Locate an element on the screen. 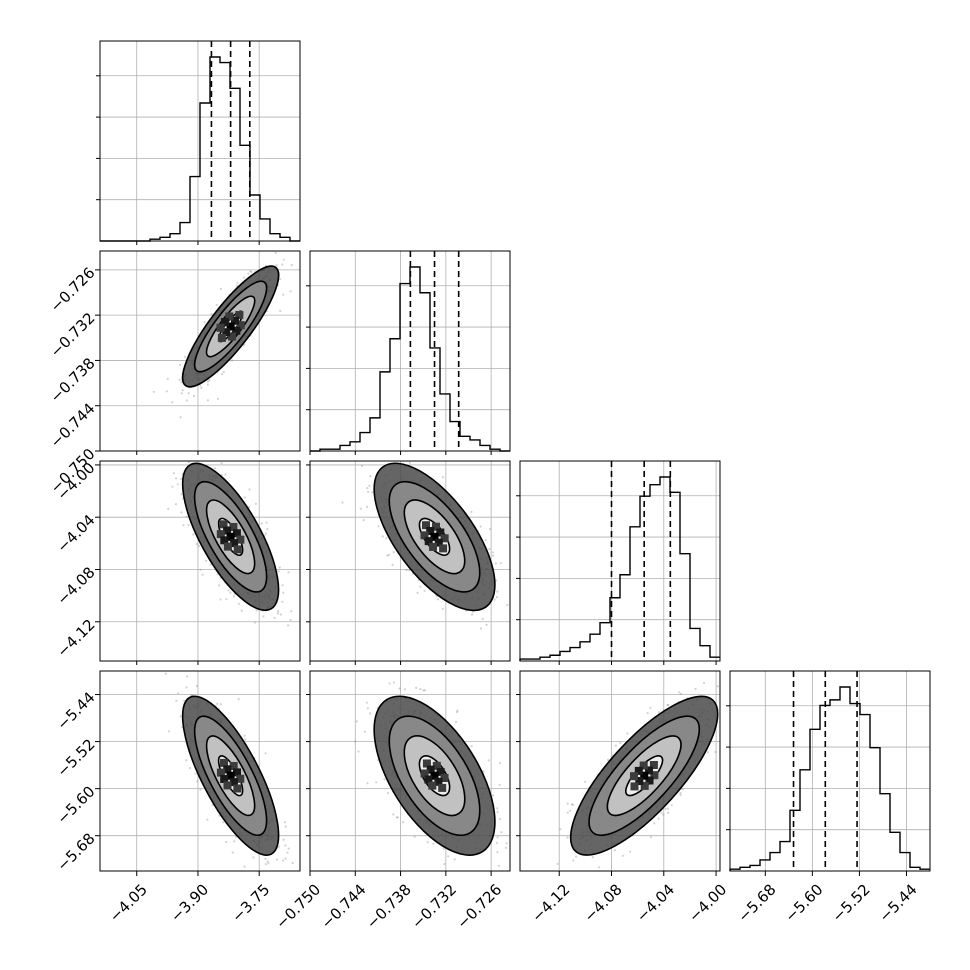  histogram-step-line is located at coordinates (200, 149).